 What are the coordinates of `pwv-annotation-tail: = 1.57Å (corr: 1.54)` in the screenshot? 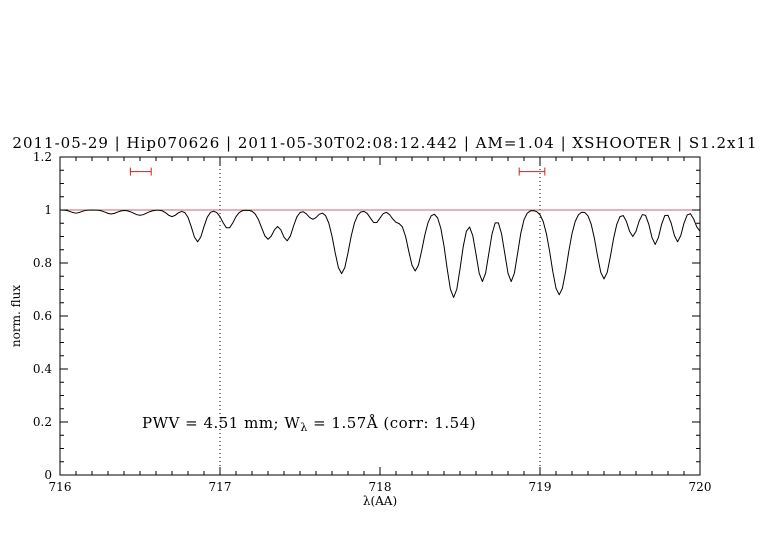 It's located at (392, 423).